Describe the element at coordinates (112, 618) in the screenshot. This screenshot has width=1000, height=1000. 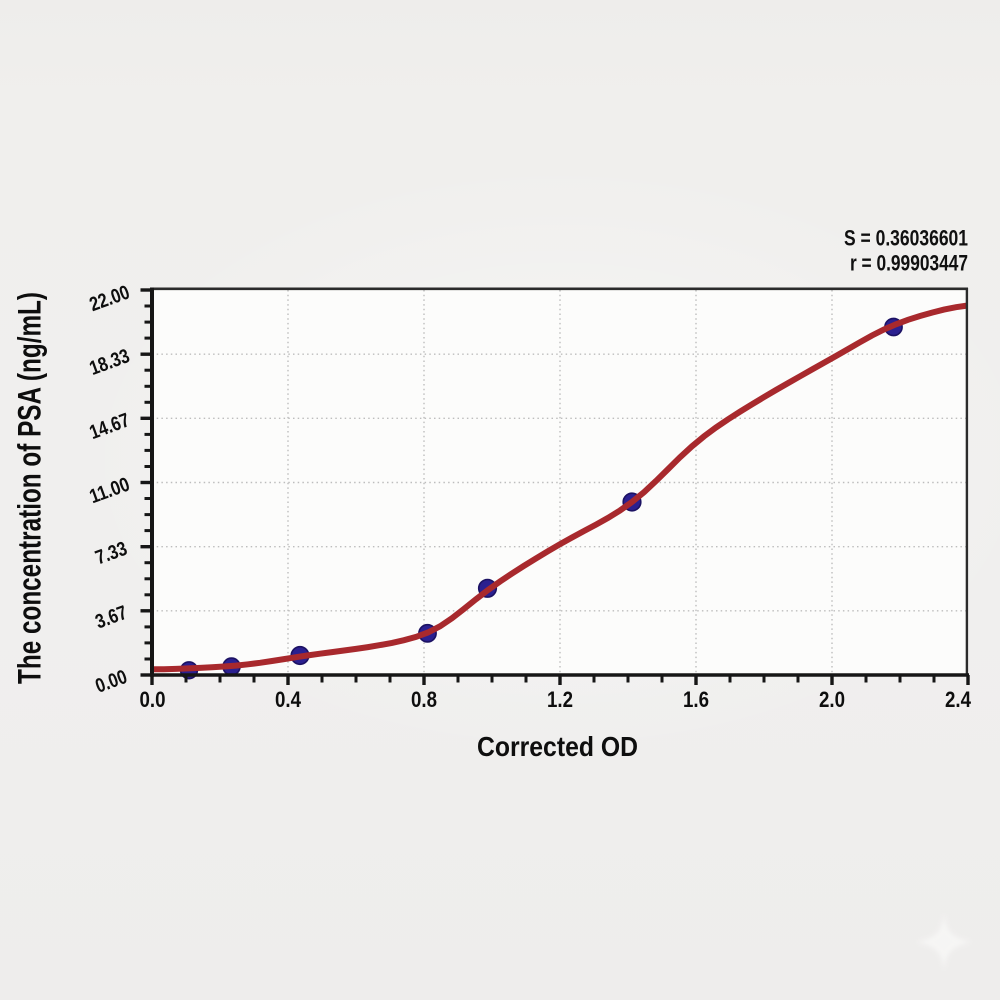
I see `svg-text: 3.67` at that location.